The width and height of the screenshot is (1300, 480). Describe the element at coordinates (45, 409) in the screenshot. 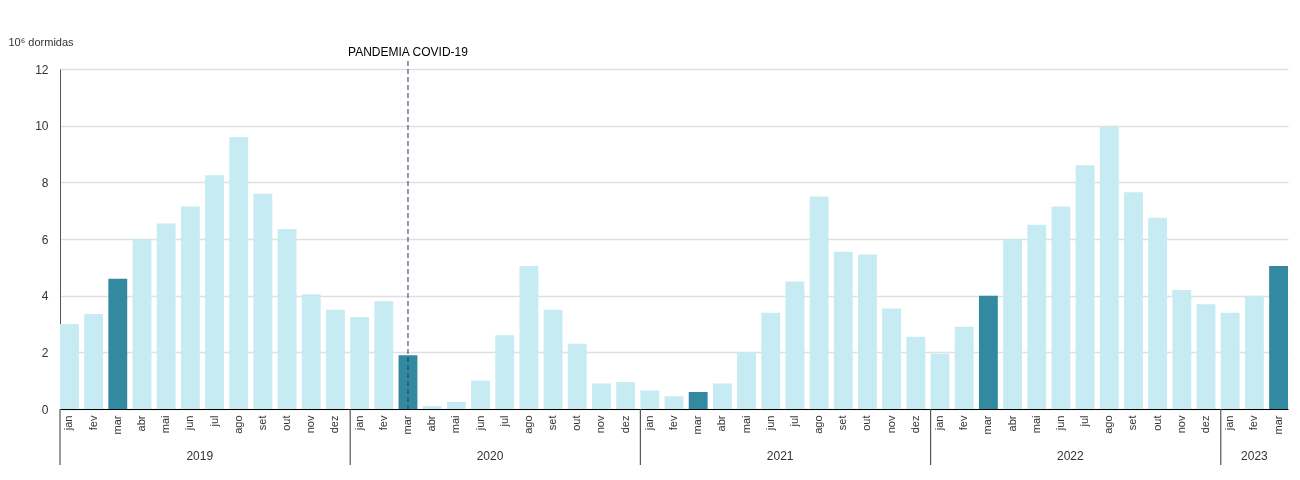

I see `y-tick-label: 0` at that location.